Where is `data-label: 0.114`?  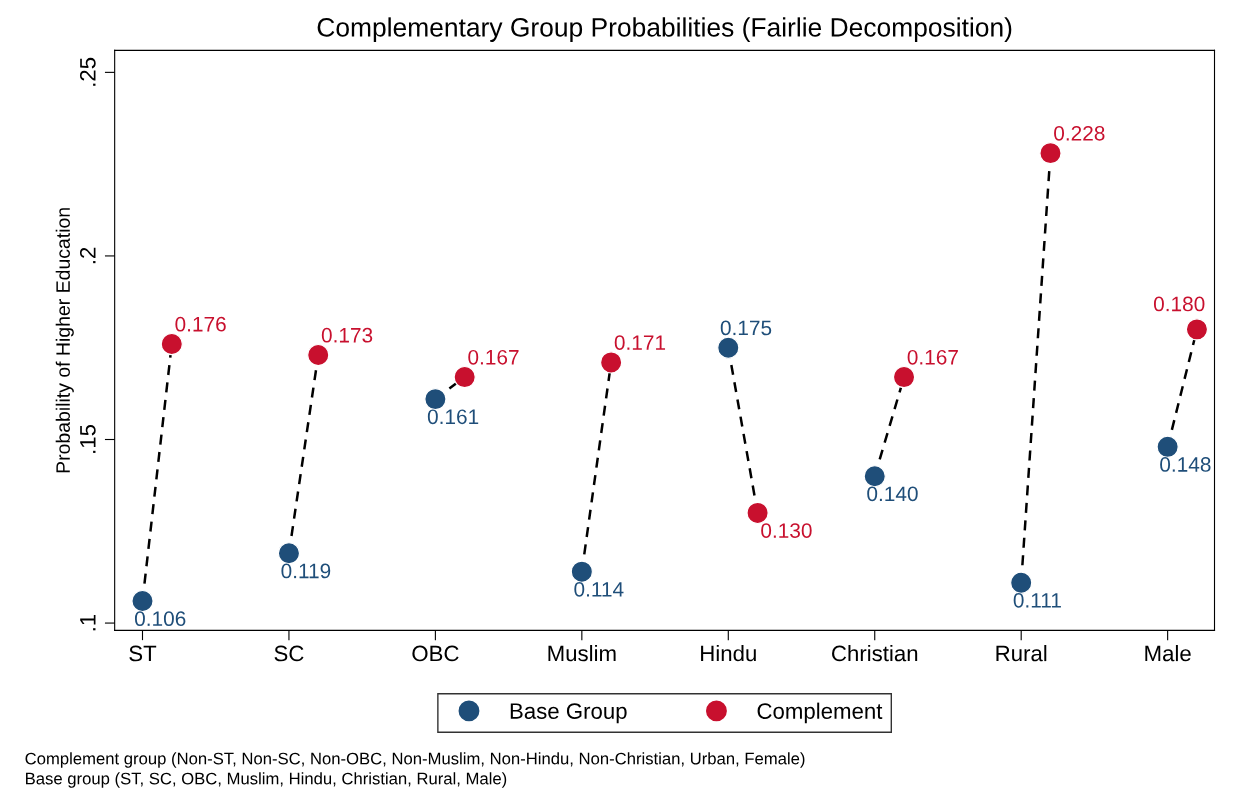 data-label: 0.114 is located at coordinates (599, 589).